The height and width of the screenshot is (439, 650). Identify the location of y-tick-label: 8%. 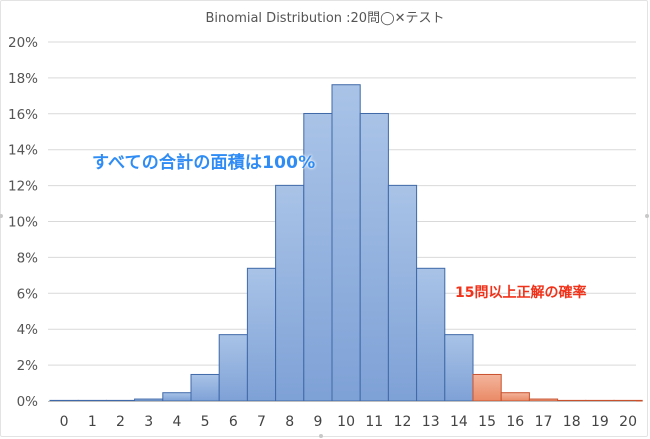
(28, 258).